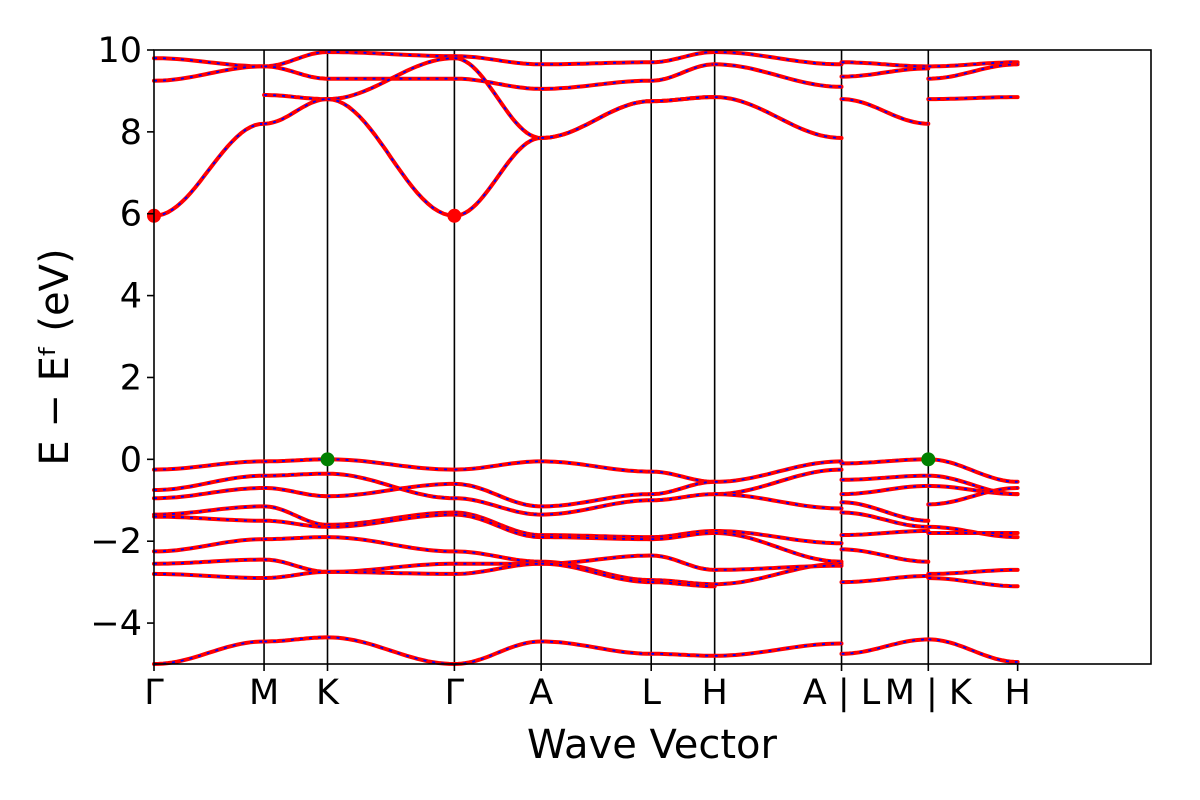 The height and width of the screenshot is (800, 1200). I want to click on y-axis-label: E − Eᶠ (eV), so click(55, 356).